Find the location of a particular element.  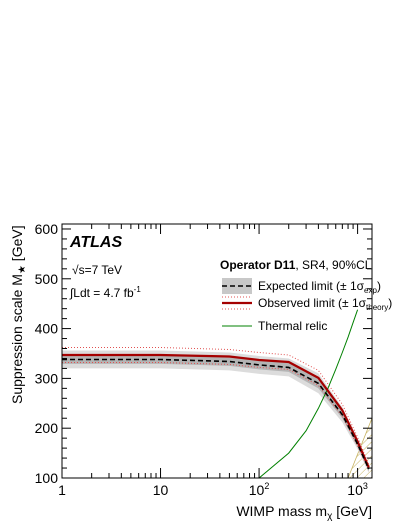

x-axis-title-unit: [GeV] is located at coordinates (352, 511).